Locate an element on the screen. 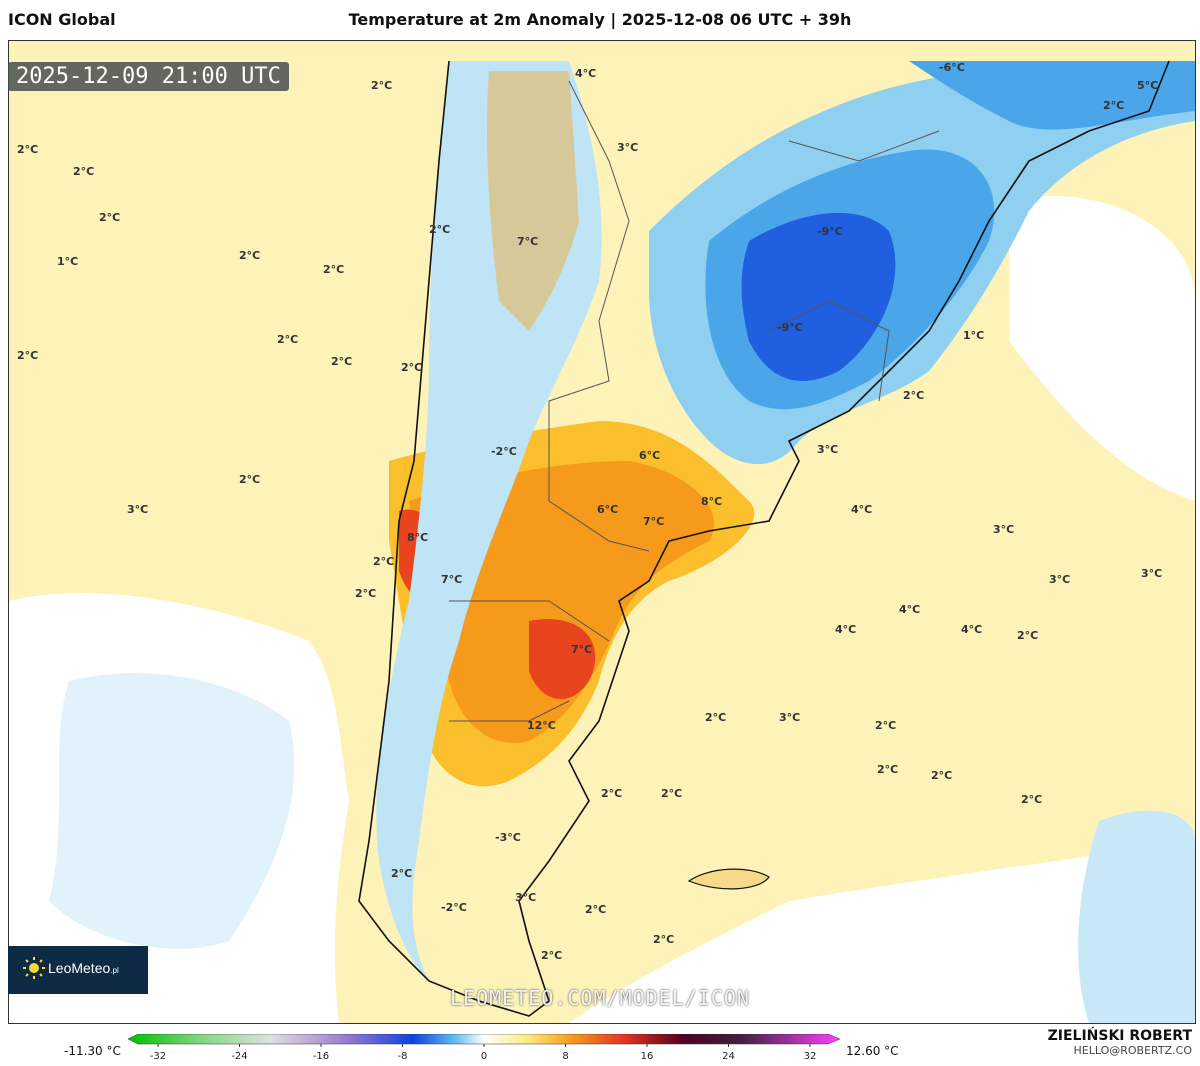  colorbar-tick-label: -32 is located at coordinates (158, 1056).